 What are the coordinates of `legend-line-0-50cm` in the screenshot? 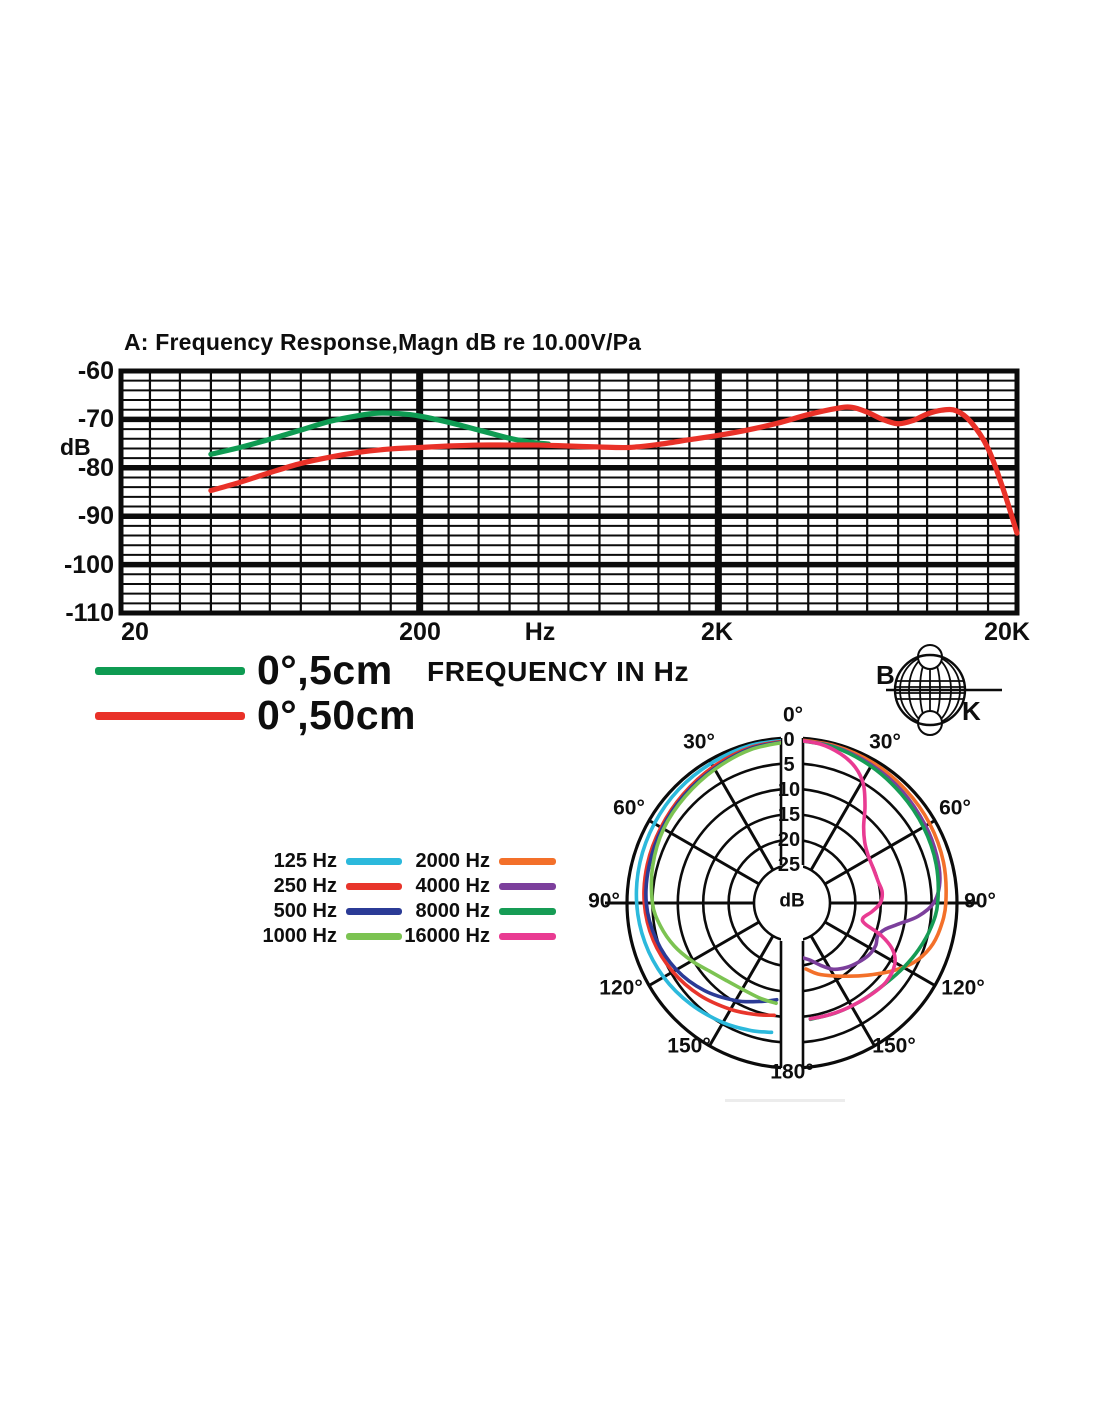 It's located at (170, 716).